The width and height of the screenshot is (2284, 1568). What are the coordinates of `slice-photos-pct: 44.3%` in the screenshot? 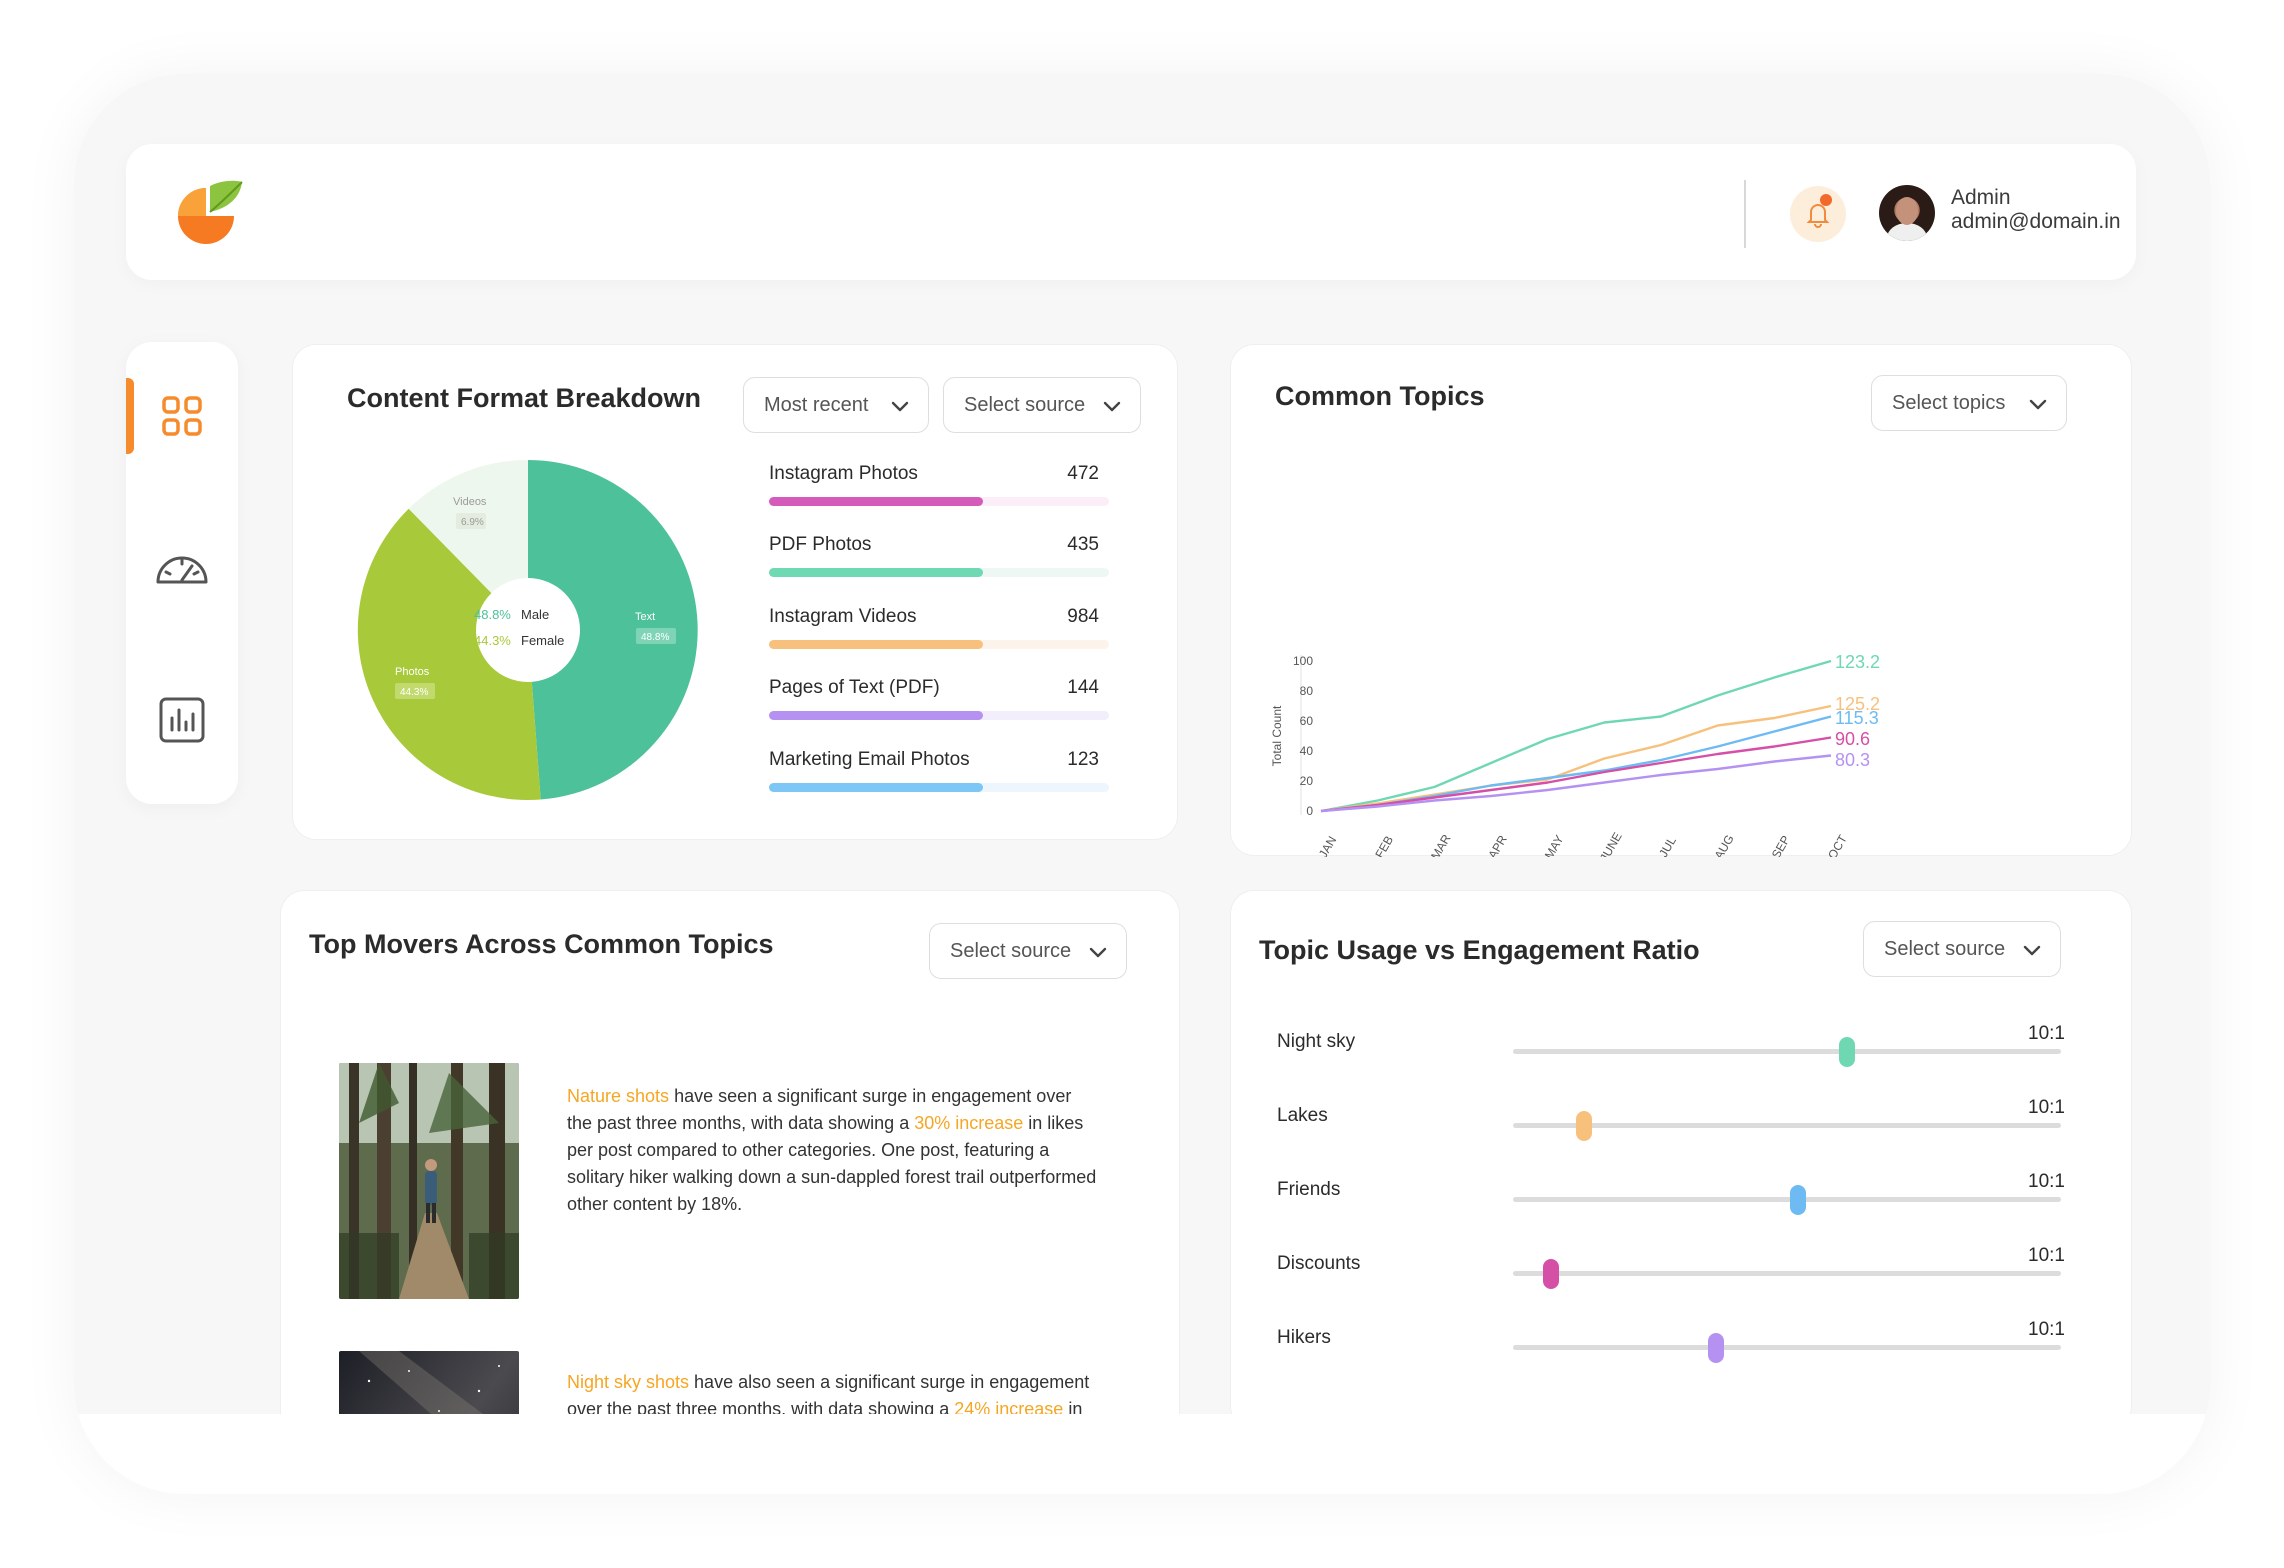 It's located at (414, 692).